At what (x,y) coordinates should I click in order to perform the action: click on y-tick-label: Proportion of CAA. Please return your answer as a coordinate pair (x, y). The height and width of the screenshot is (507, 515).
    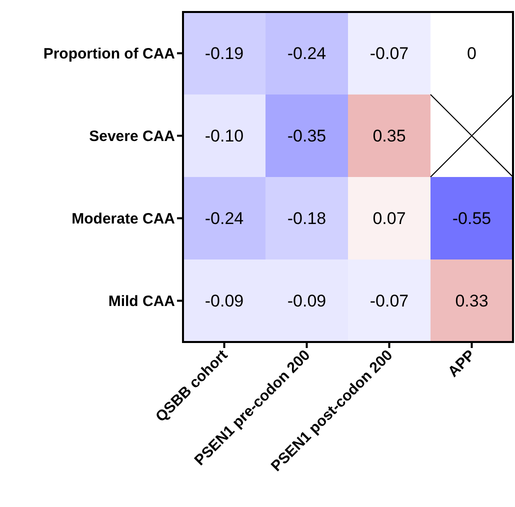
    Looking at the image, I should click on (109, 54).